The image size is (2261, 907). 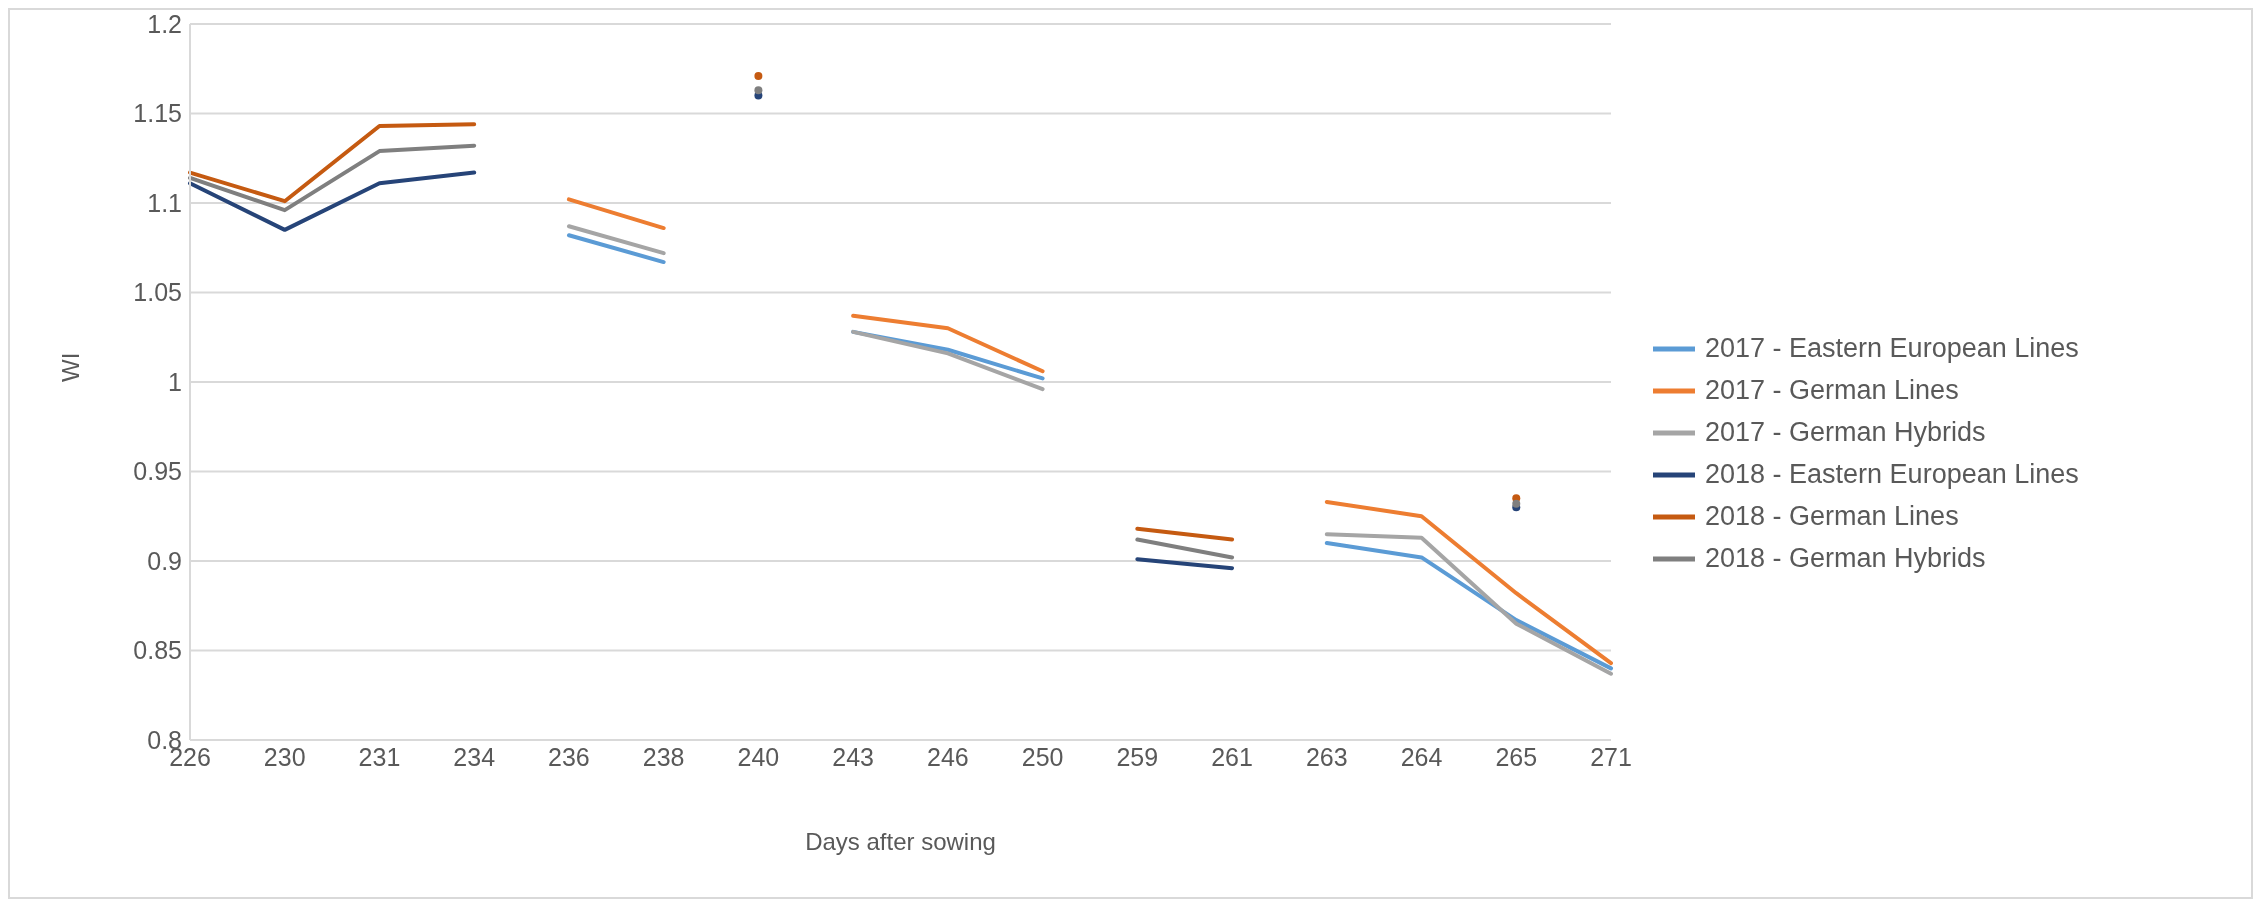 I want to click on y-axis-title: WI, so click(x=70, y=367).